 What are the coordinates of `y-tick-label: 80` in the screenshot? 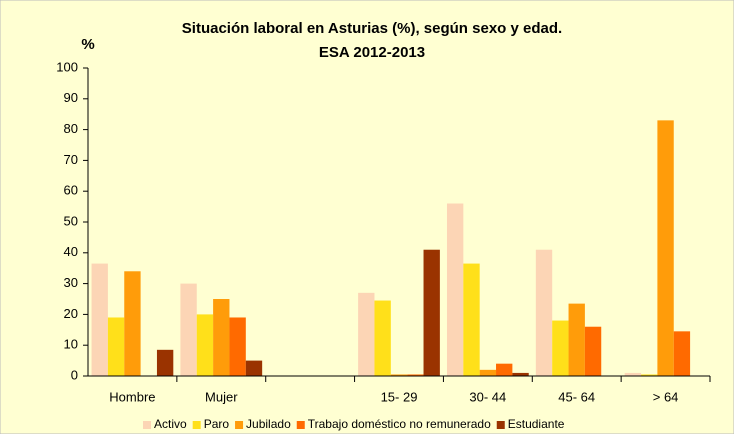 It's located at (71, 128).